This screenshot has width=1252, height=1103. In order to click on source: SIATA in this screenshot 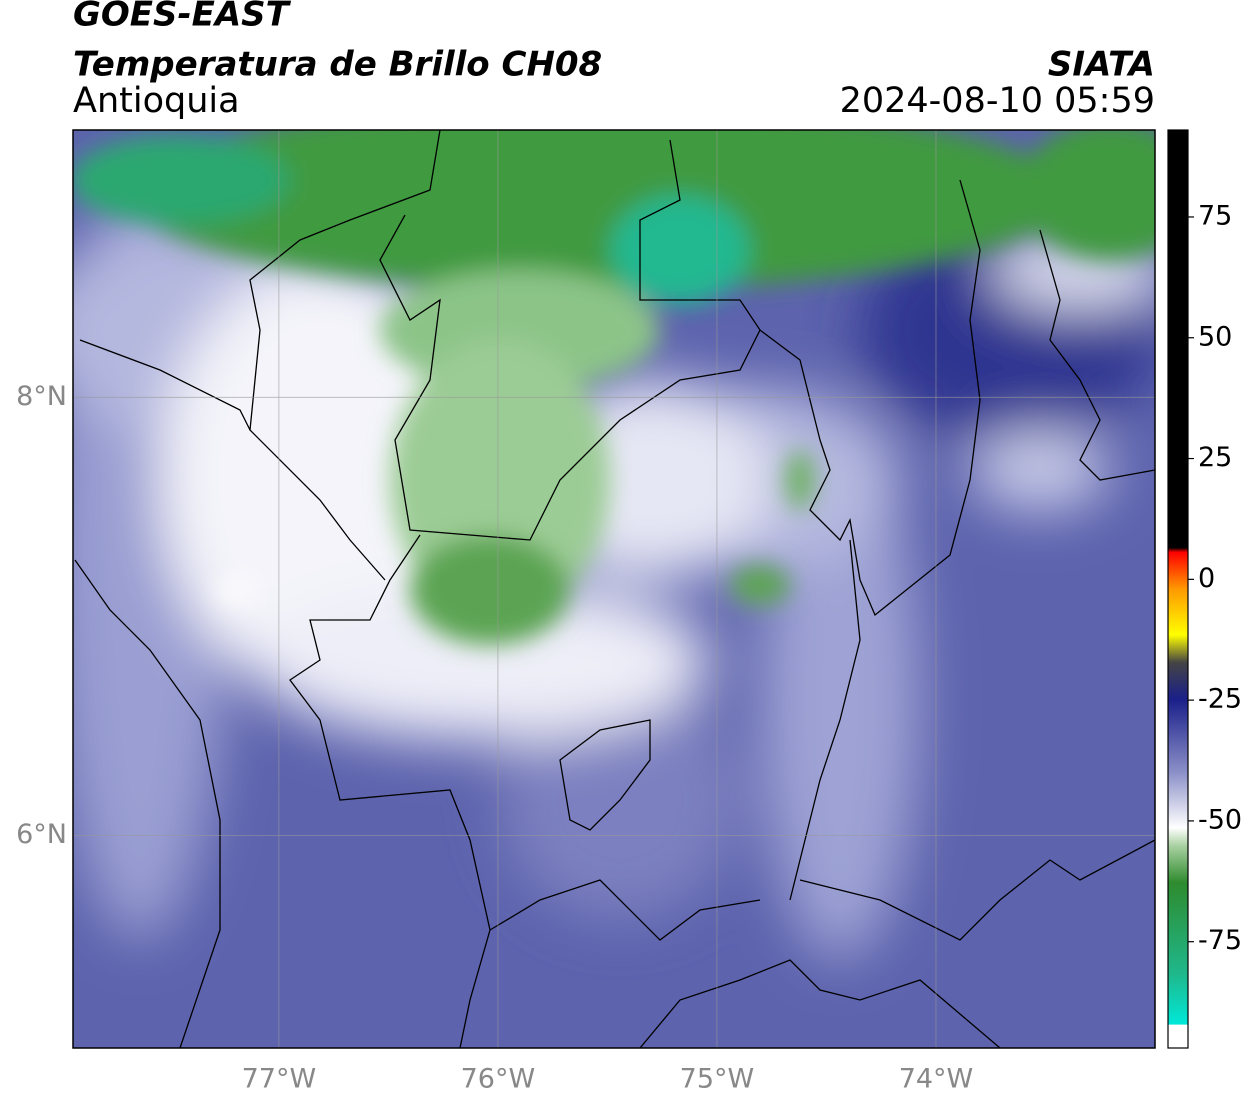, I will do `click(1101, 65)`.